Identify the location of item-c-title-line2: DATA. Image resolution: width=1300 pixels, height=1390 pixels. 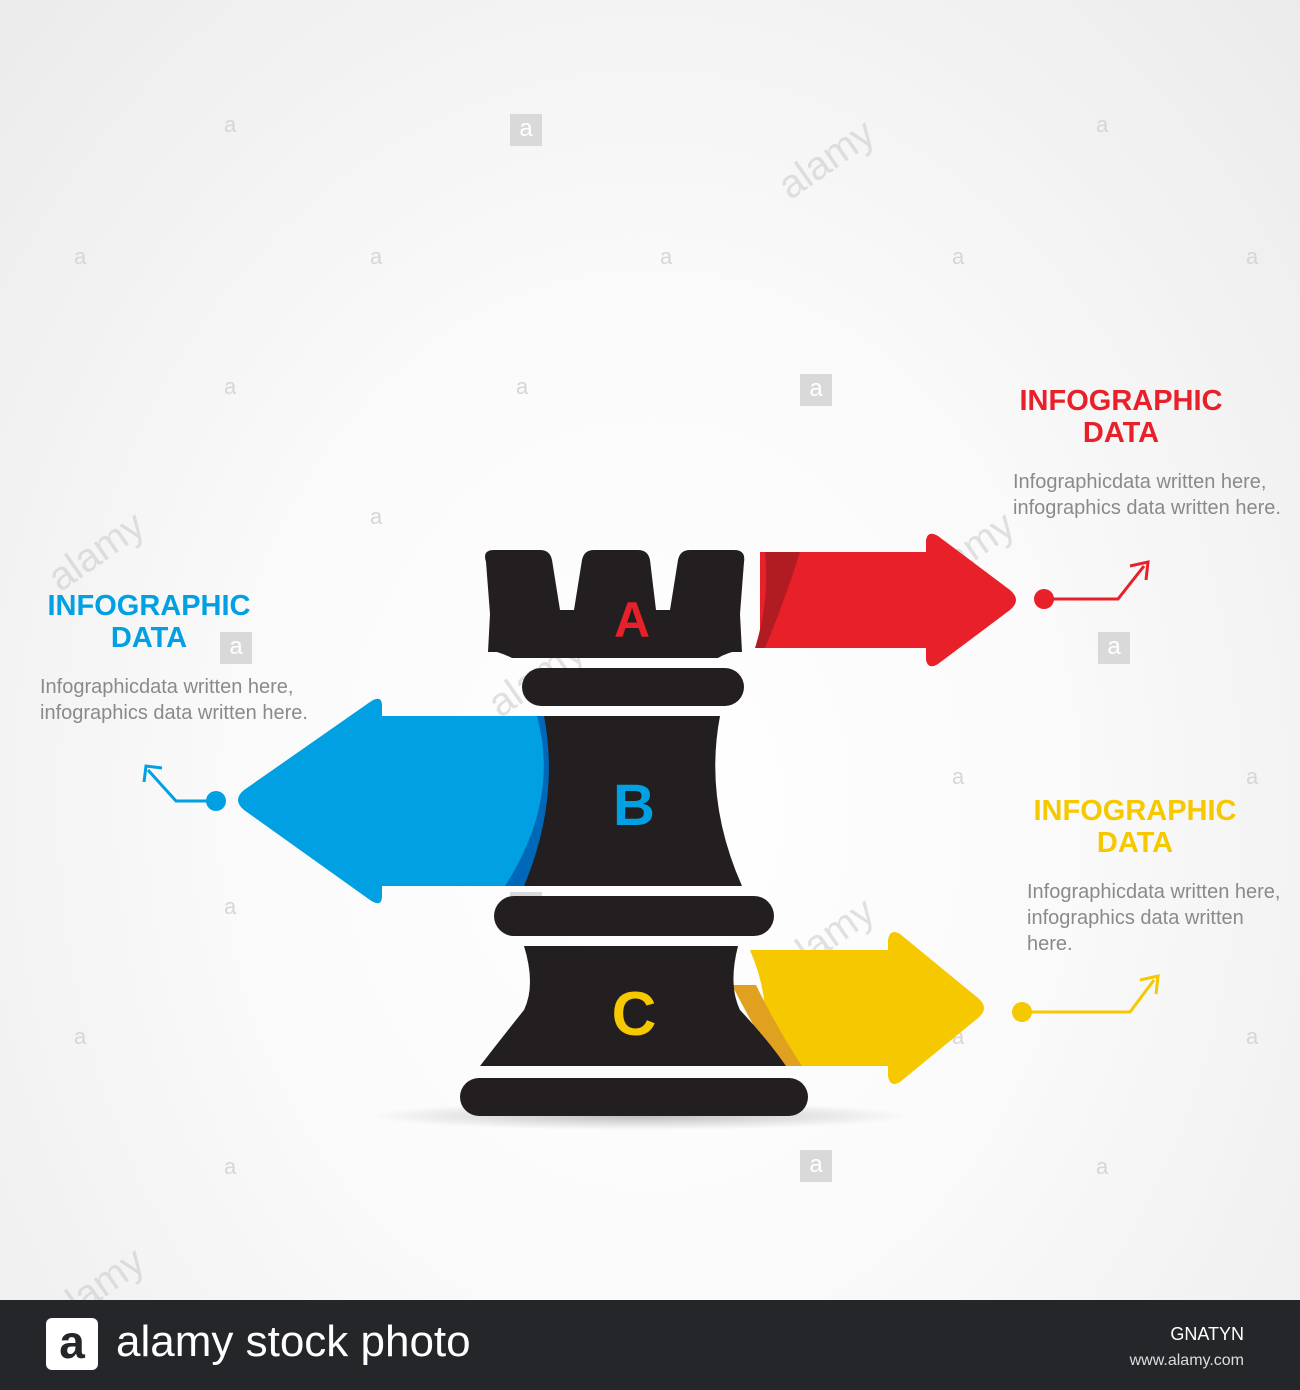
(1135, 843).